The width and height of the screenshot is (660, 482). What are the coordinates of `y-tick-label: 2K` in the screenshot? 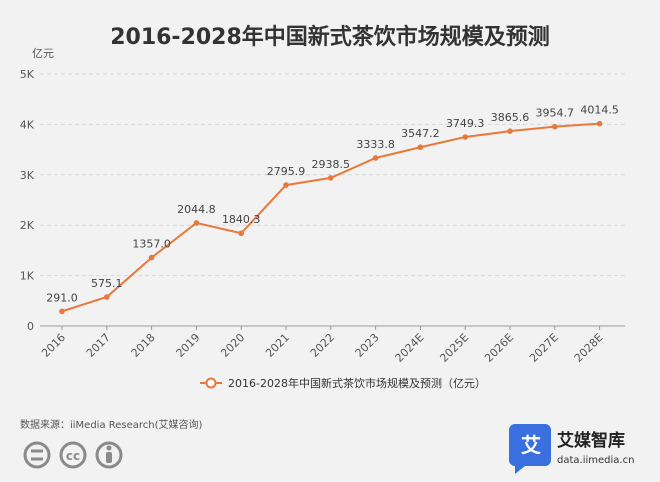 It's located at (27, 225).